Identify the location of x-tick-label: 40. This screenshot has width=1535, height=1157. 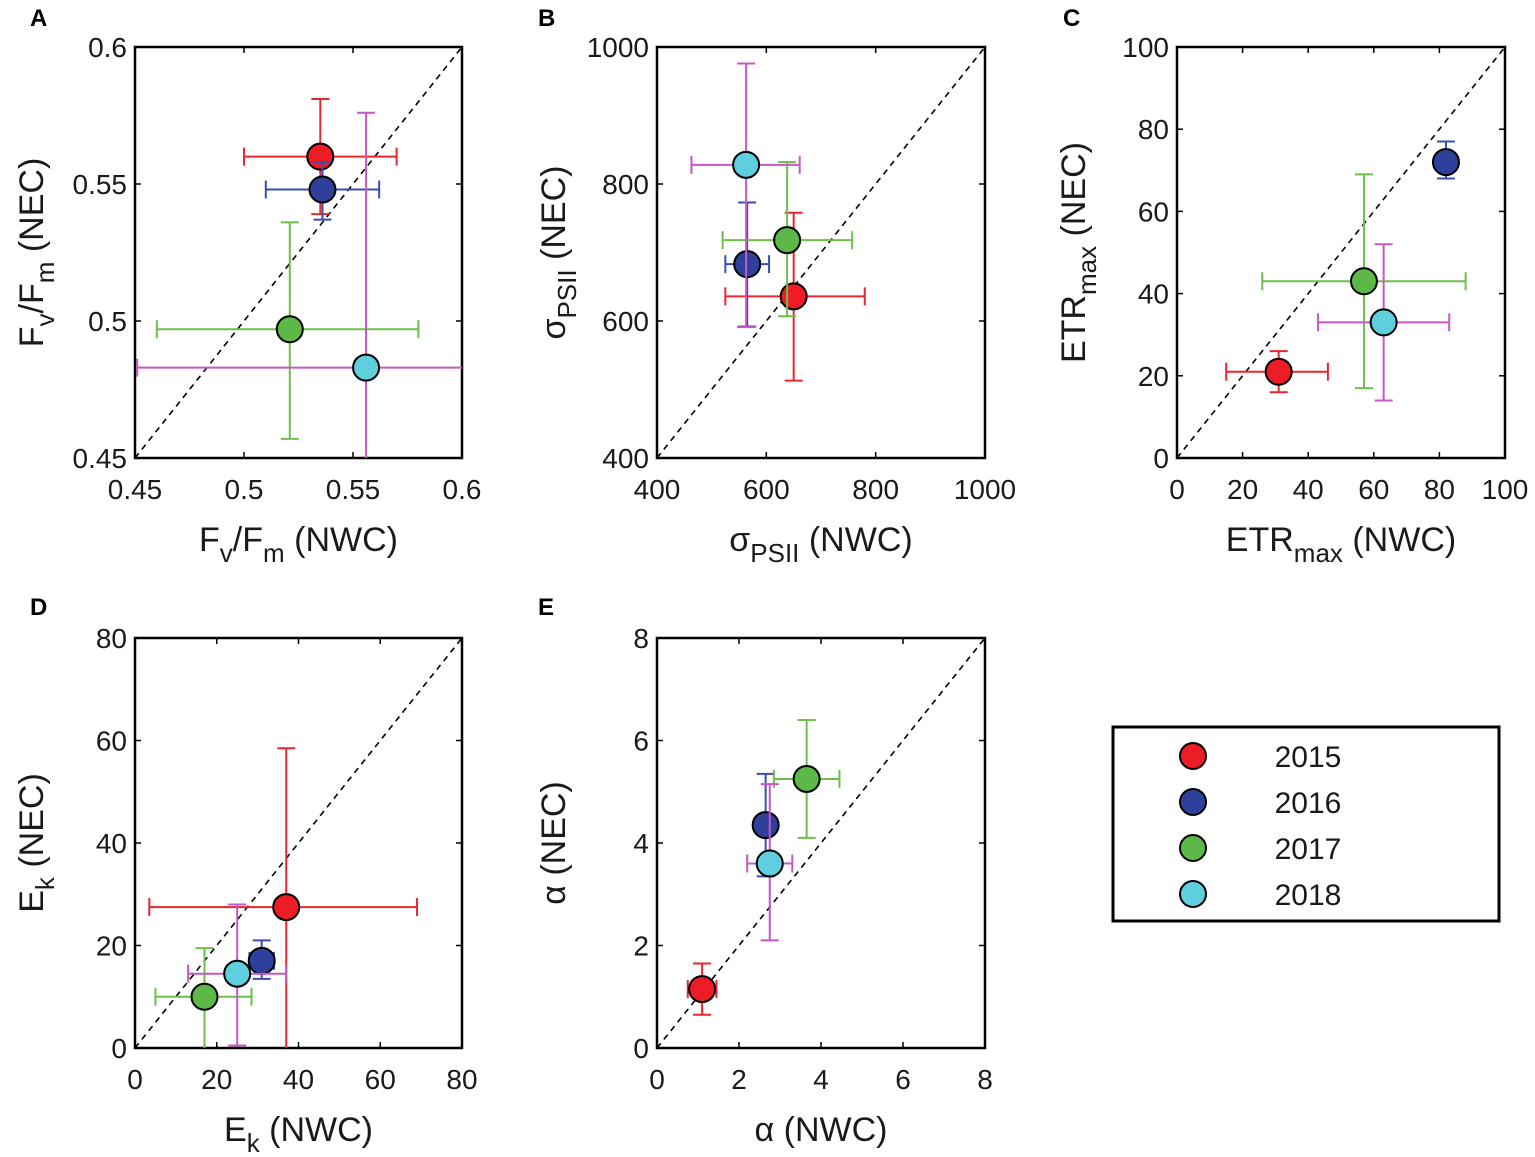
(1308, 489).